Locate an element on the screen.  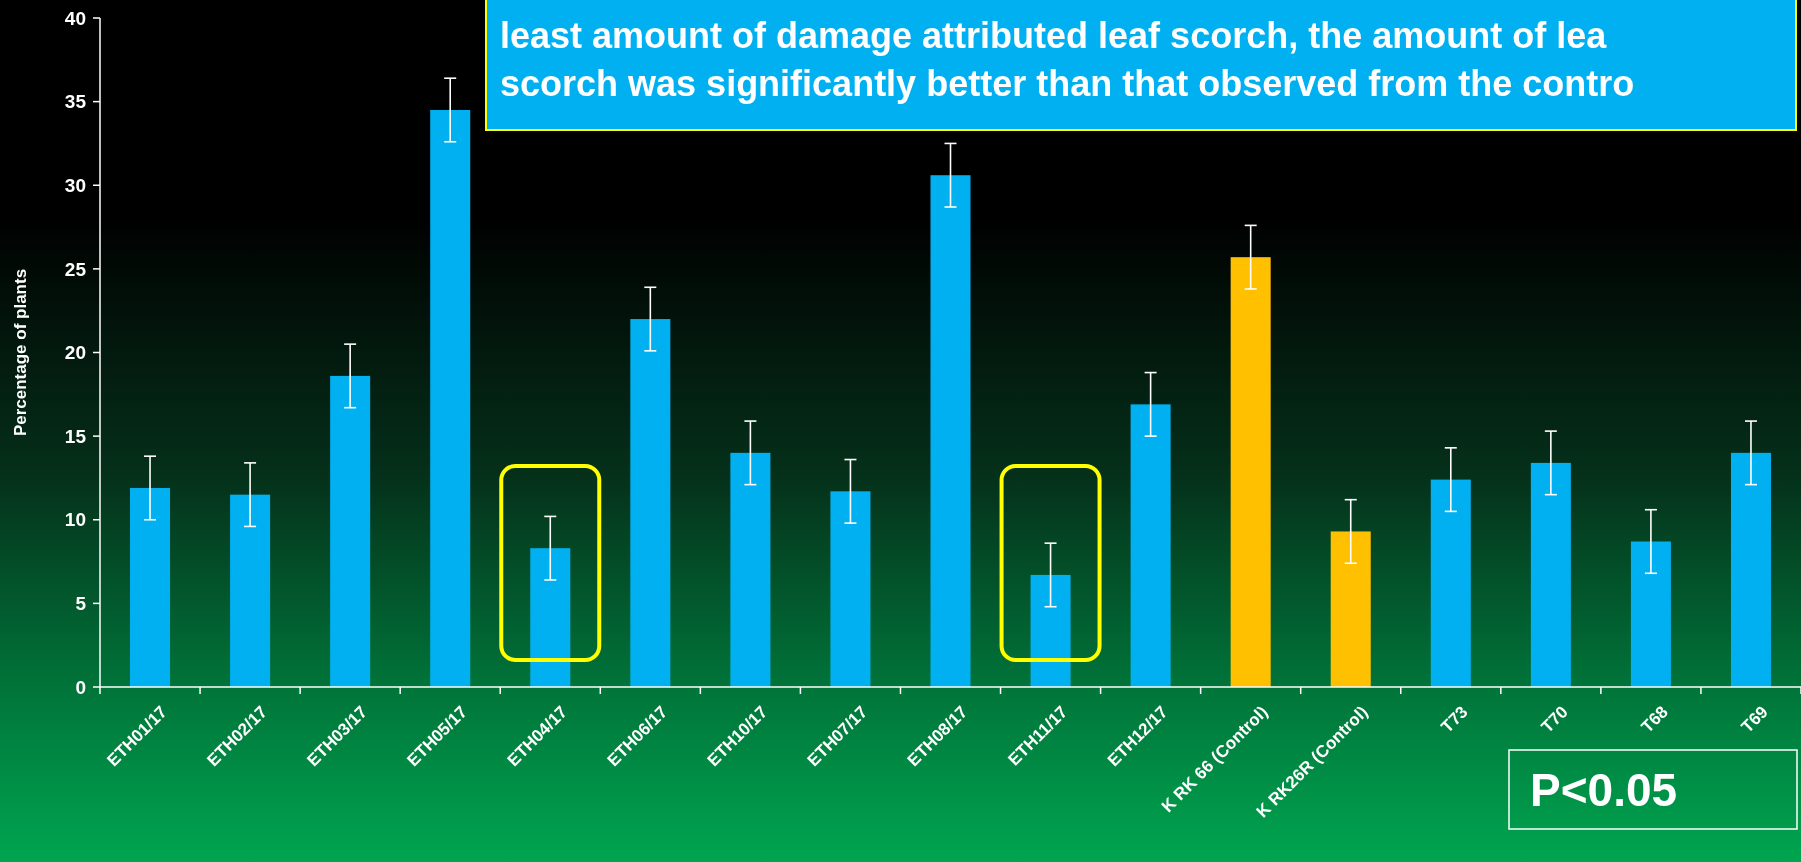
x-tick-label: T69 is located at coordinates (1754, 719).